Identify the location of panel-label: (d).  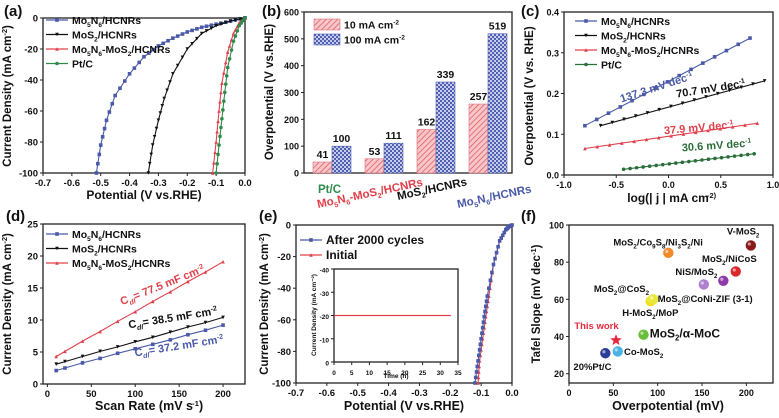
(15, 216).